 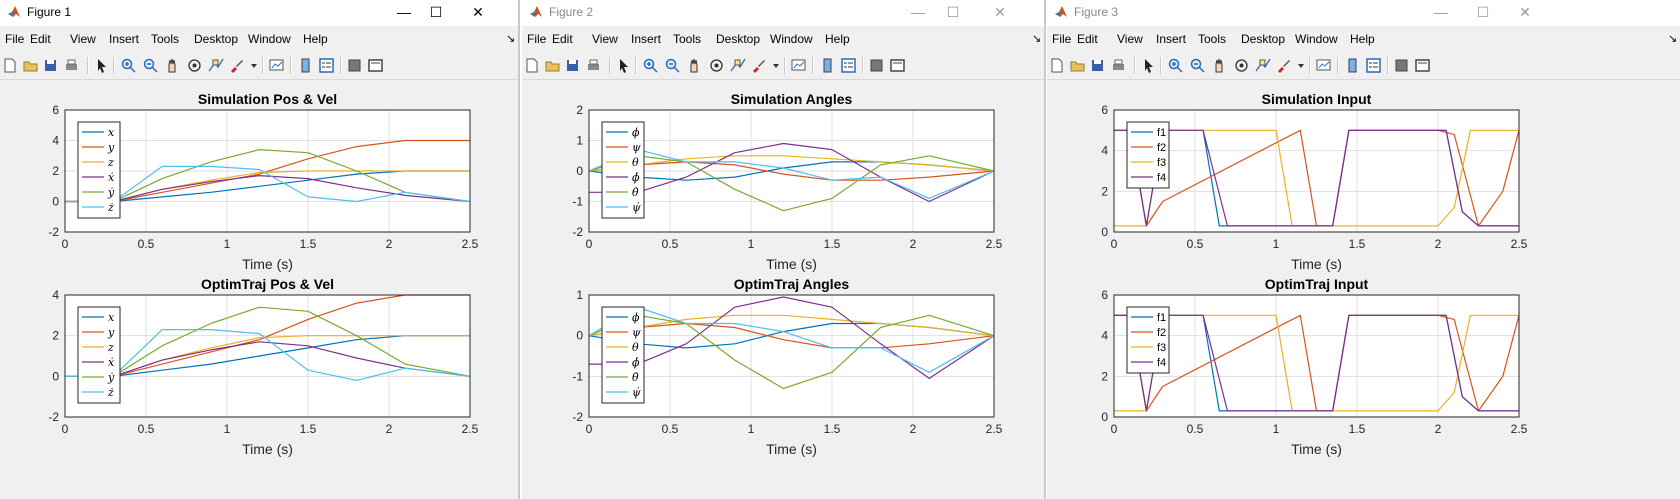 What do you see at coordinates (1363, 12) in the screenshot?
I see `title-bar: Figure 3 — ☐ ✕` at bounding box center [1363, 12].